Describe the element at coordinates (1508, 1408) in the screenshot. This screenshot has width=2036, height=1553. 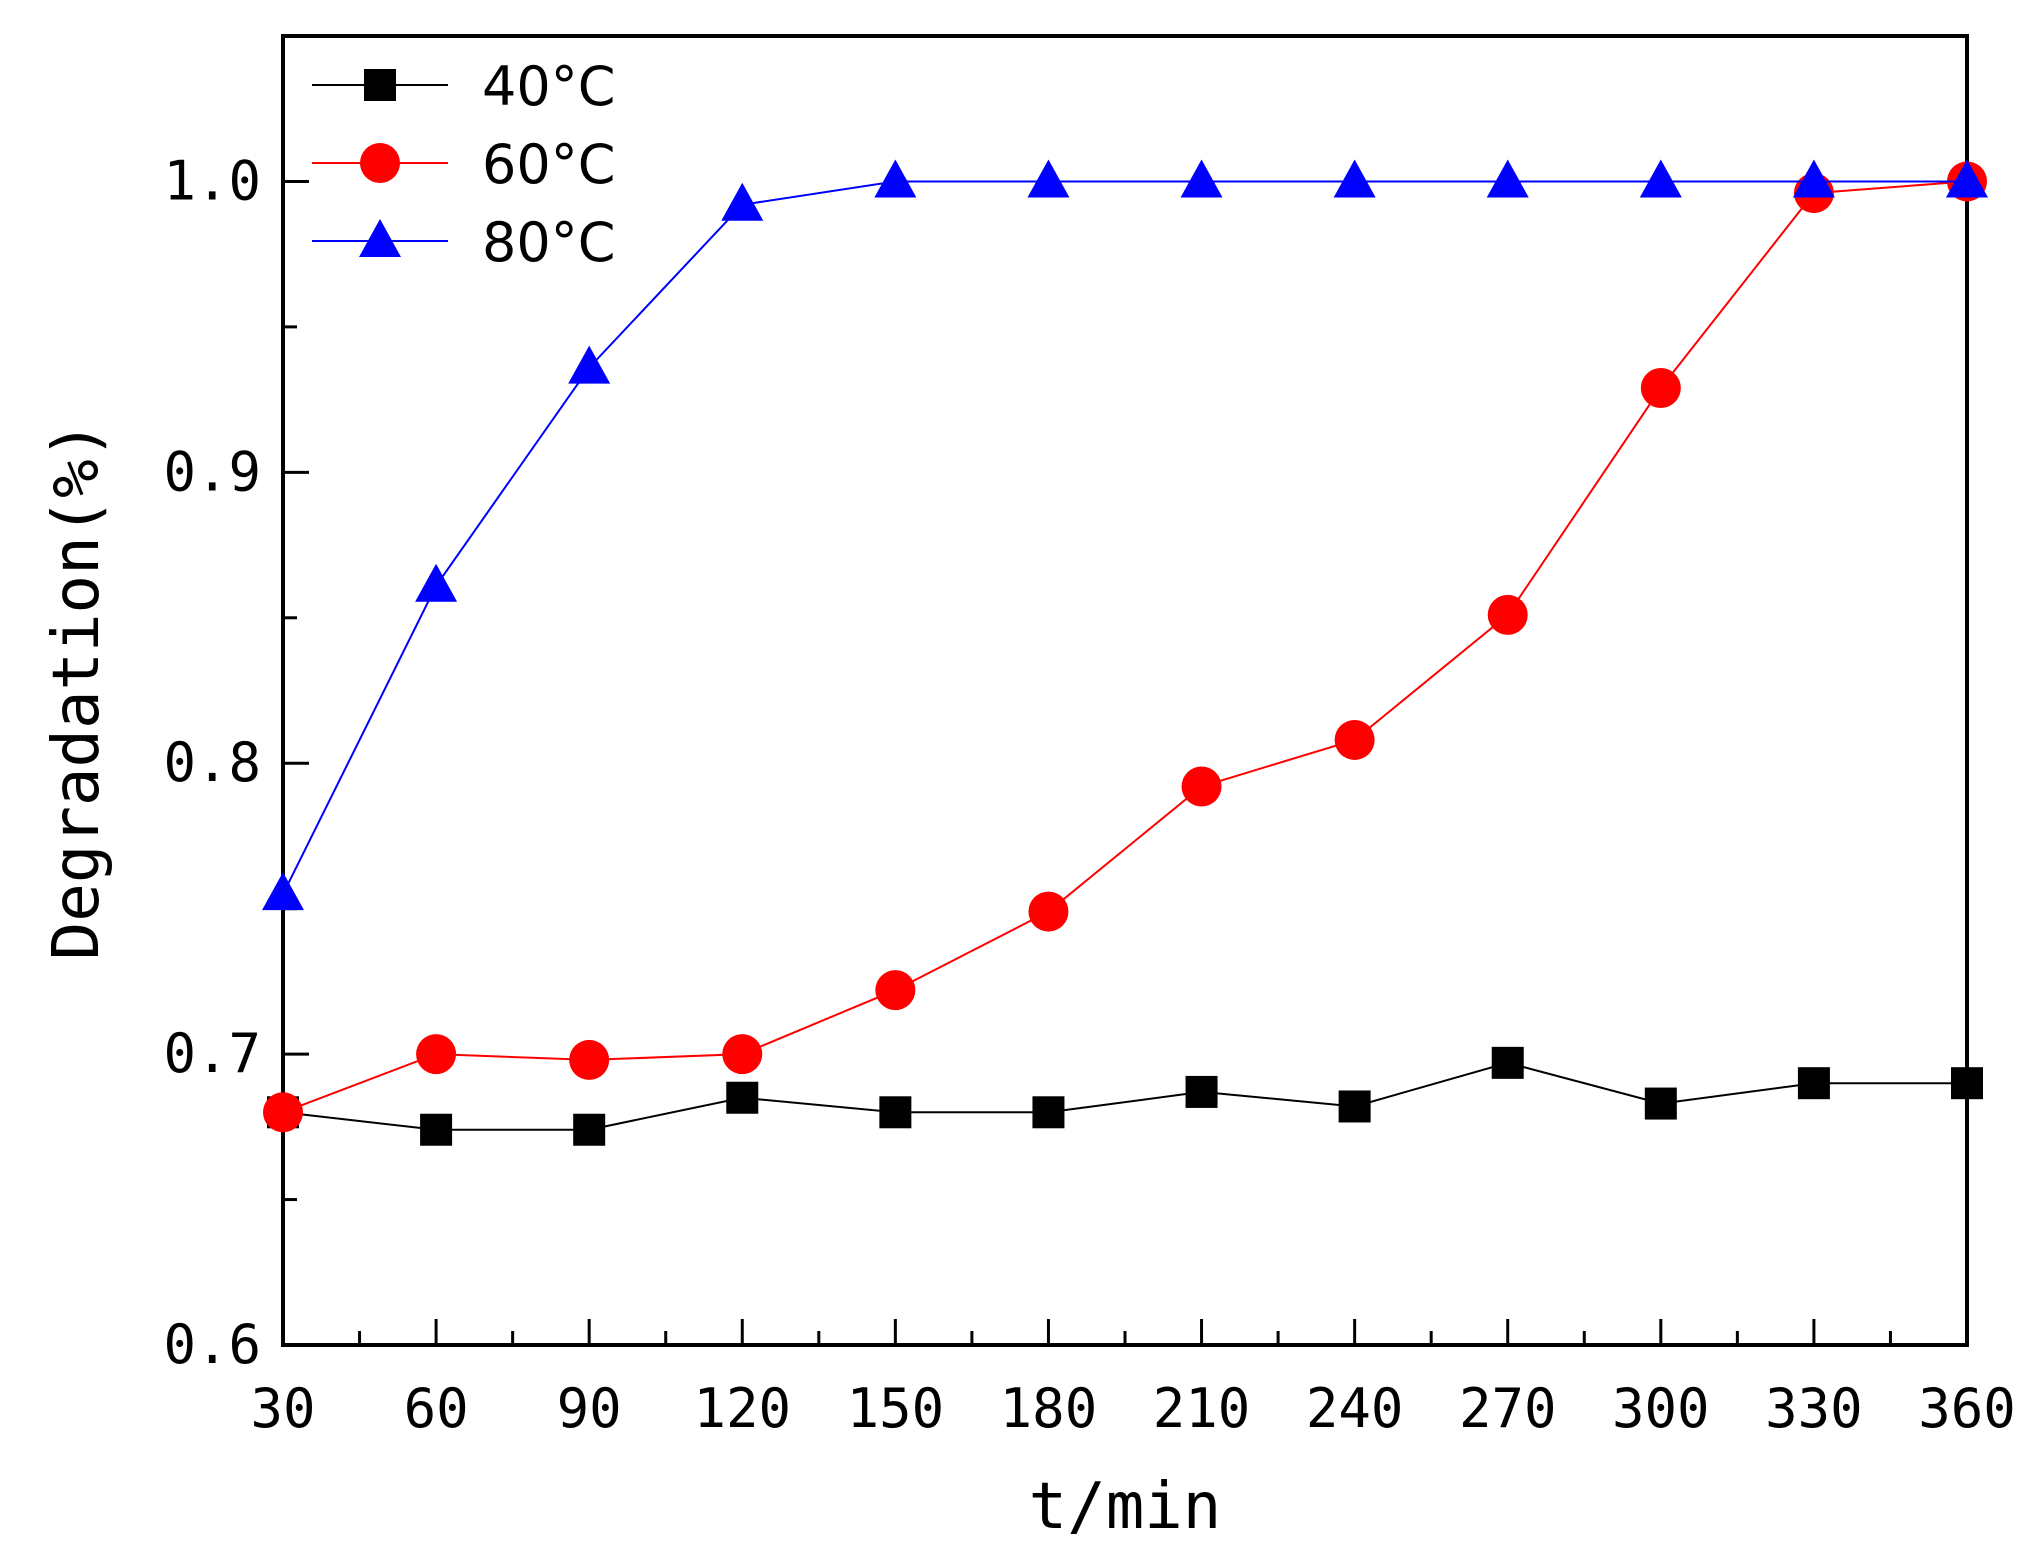
I see `x-tick-label: 270` at that location.